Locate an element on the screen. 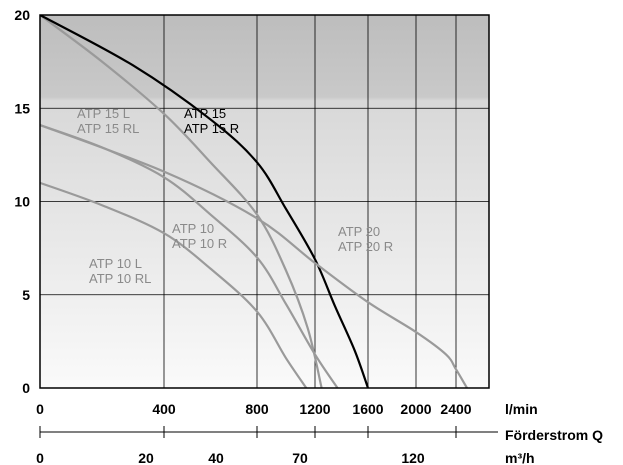 Image resolution: width=623 pixels, height=465 pixels. x-axis-m3h: 0 20 40 70 120 is located at coordinates (267, 445).